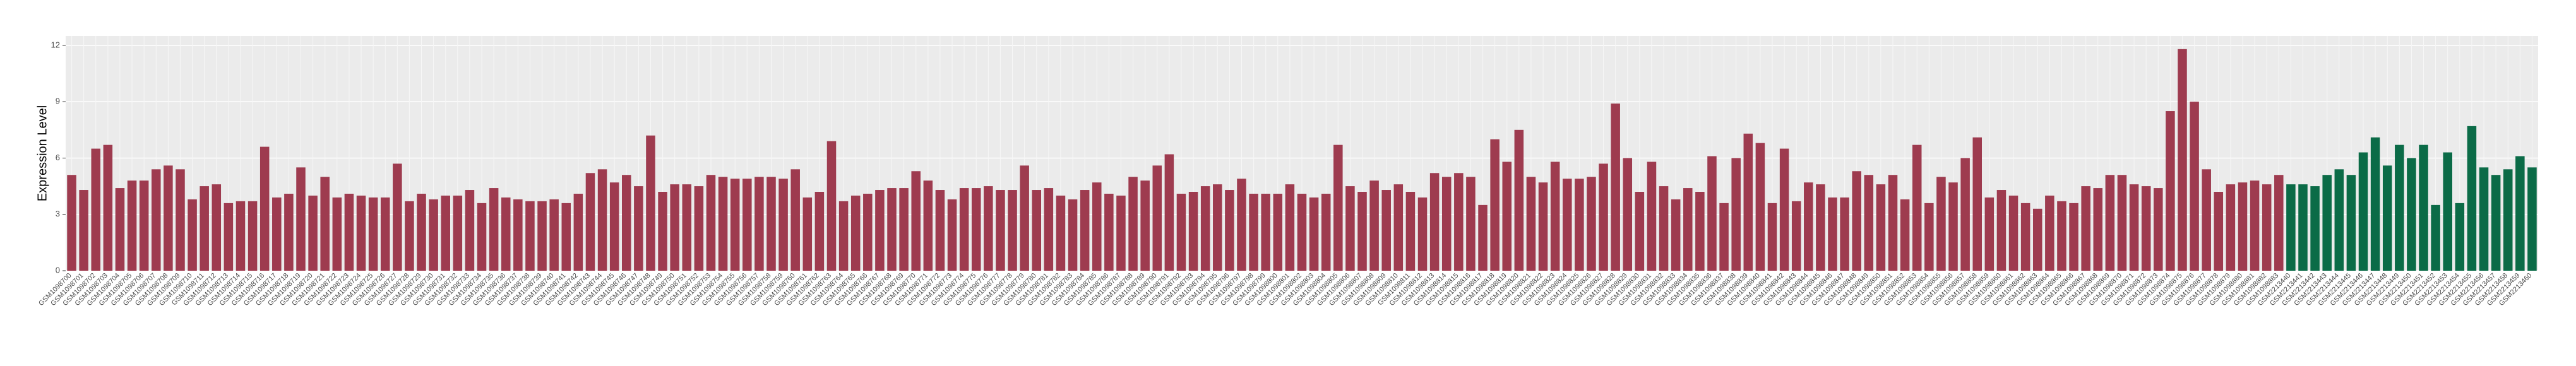 This screenshot has height=366, width=2576. What do you see at coordinates (58, 157) in the screenshot?
I see `y-tick-label: 6` at bounding box center [58, 157].